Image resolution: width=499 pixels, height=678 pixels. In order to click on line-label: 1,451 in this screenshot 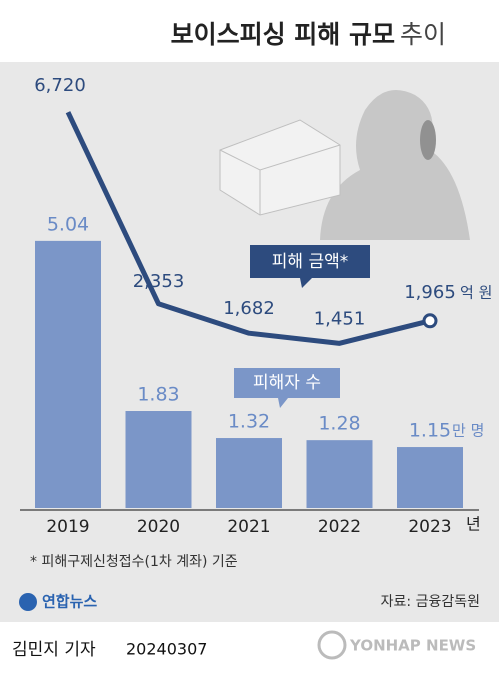, I will do `click(340, 318)`.